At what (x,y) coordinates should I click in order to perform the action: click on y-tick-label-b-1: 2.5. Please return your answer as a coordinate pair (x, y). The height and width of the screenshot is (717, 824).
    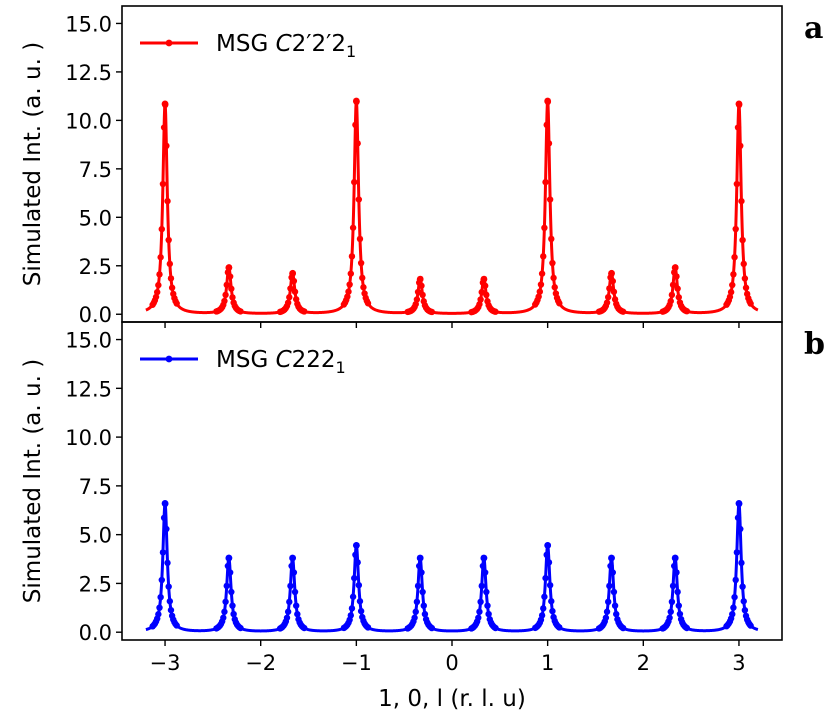
    Looking at the image, I should click on (95, 584).